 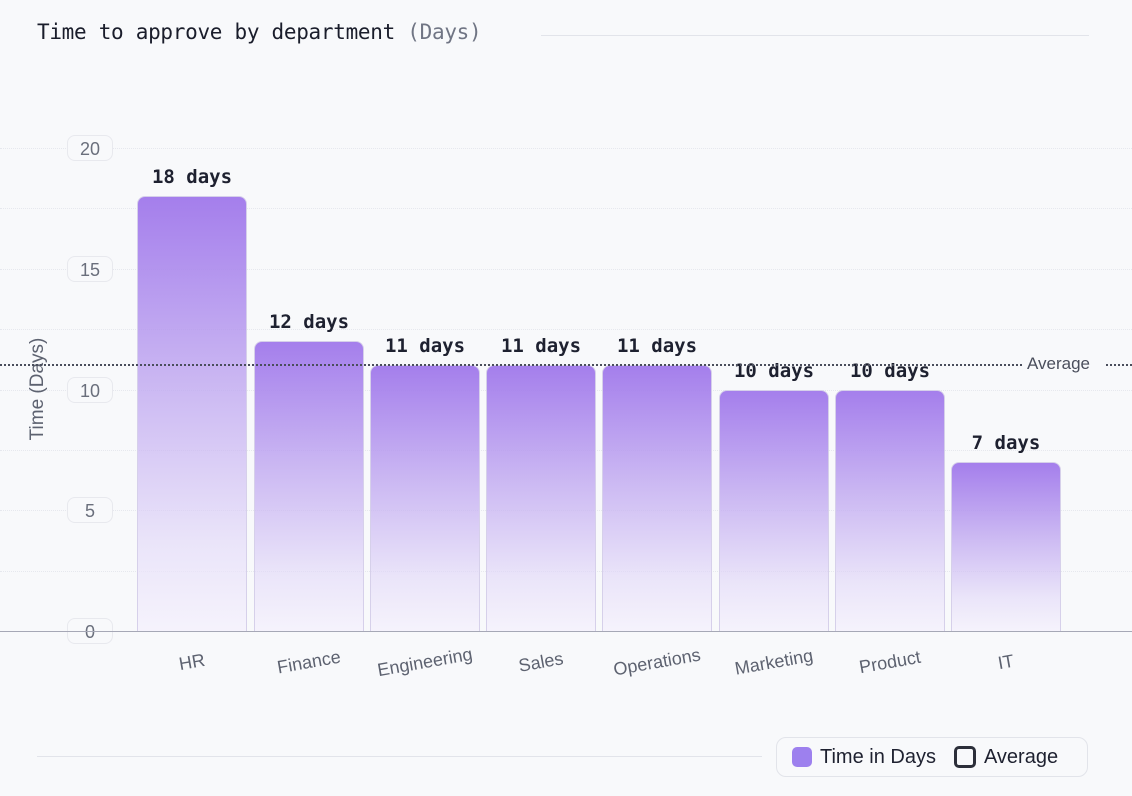 I want to click on legend-divider, so click(x=399, y=756).